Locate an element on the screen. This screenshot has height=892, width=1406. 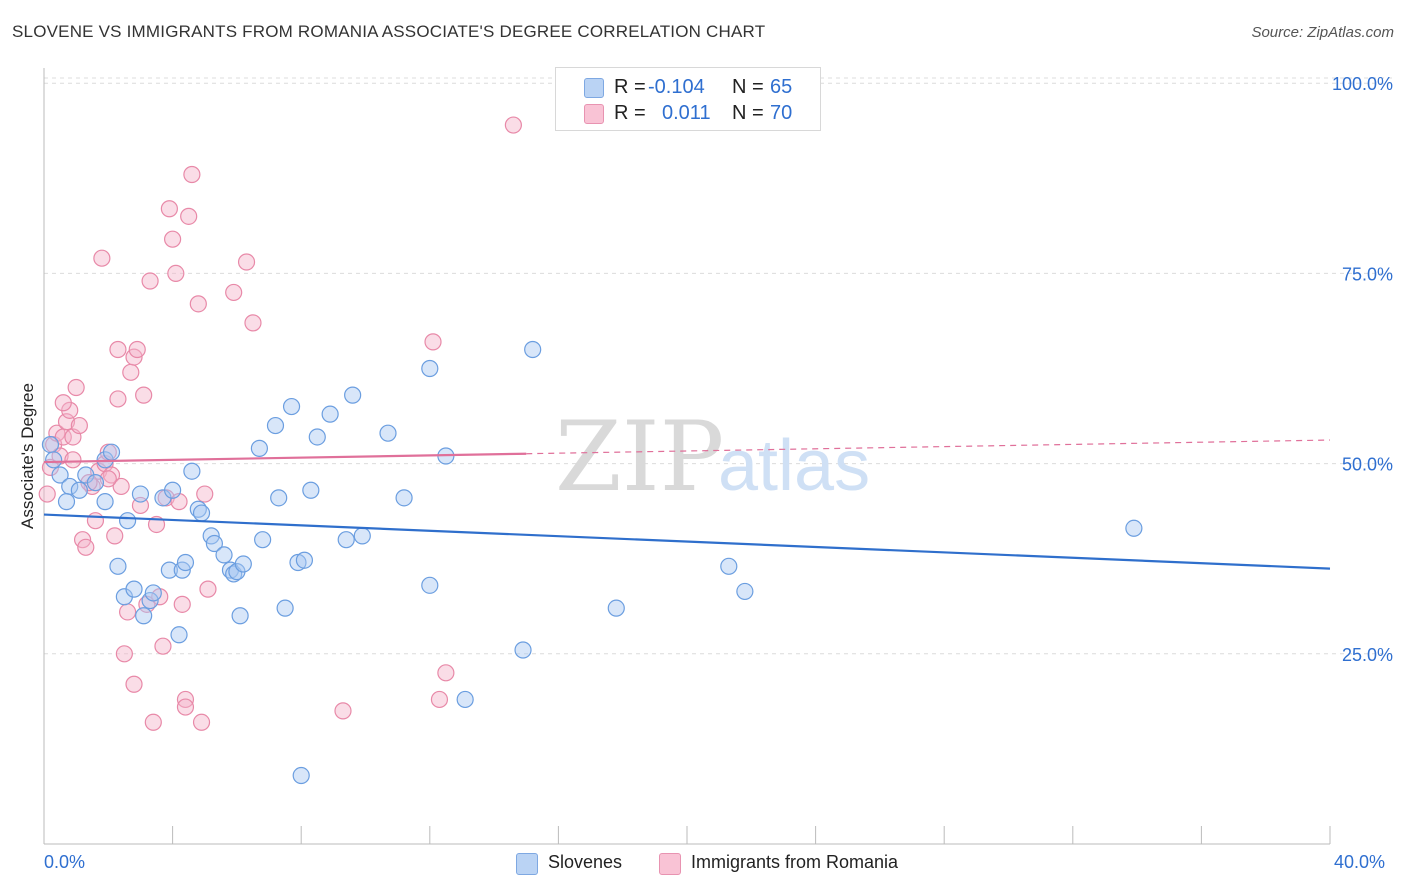
watermark: ZIP atlas is located at coordinates (712, 457).